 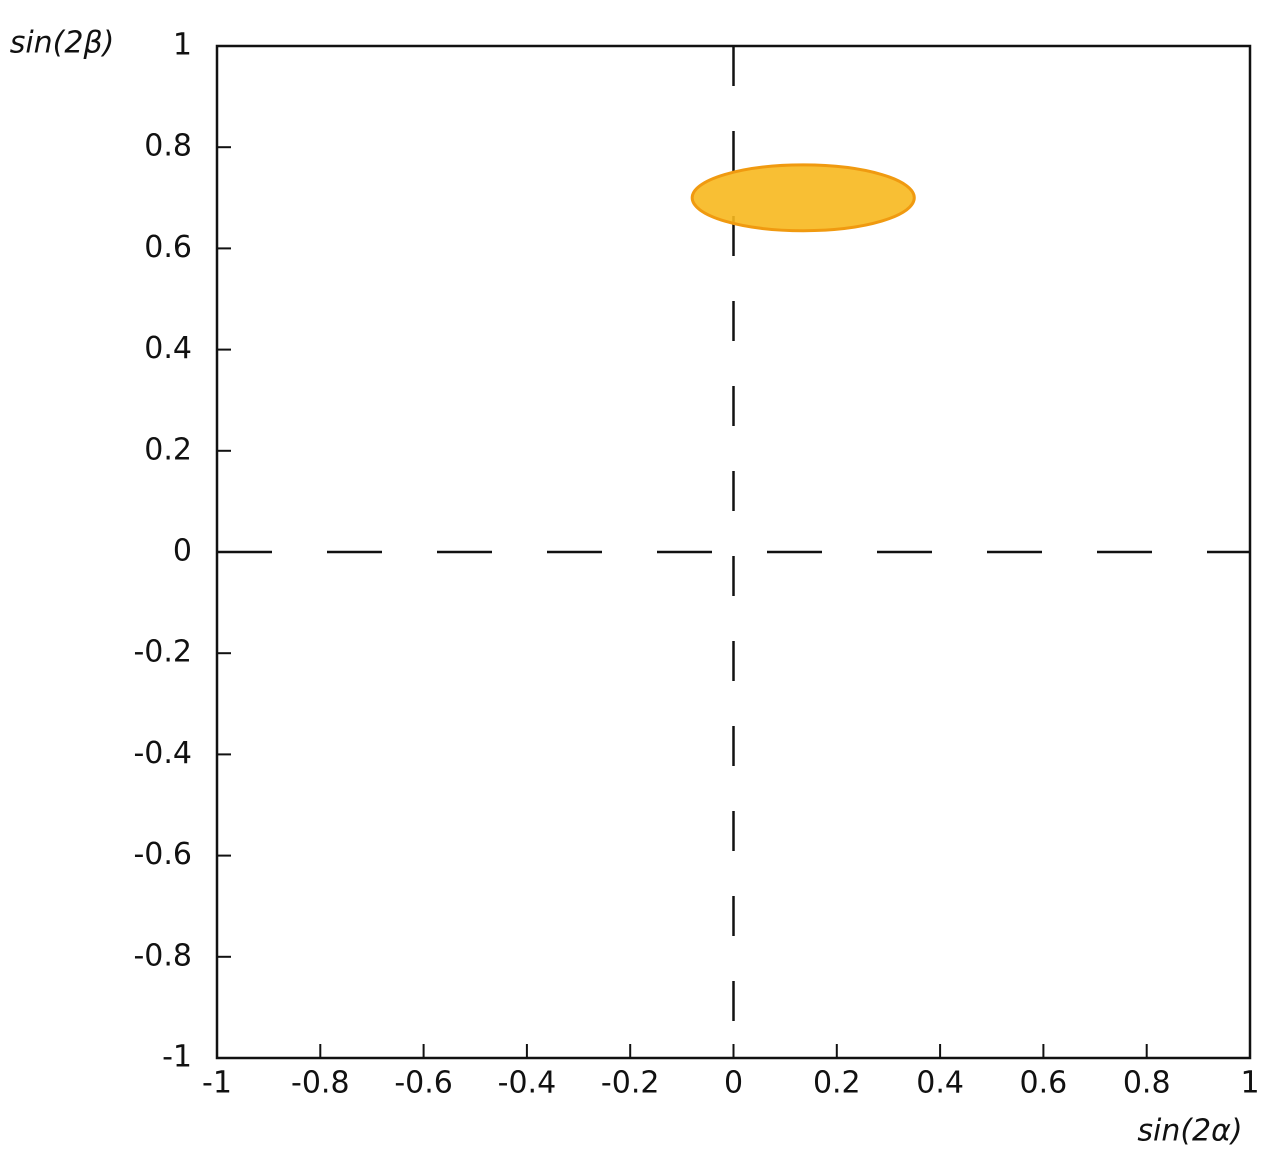 I want to click on x-tick-label: 0.2, so click(x=837, y=1083).